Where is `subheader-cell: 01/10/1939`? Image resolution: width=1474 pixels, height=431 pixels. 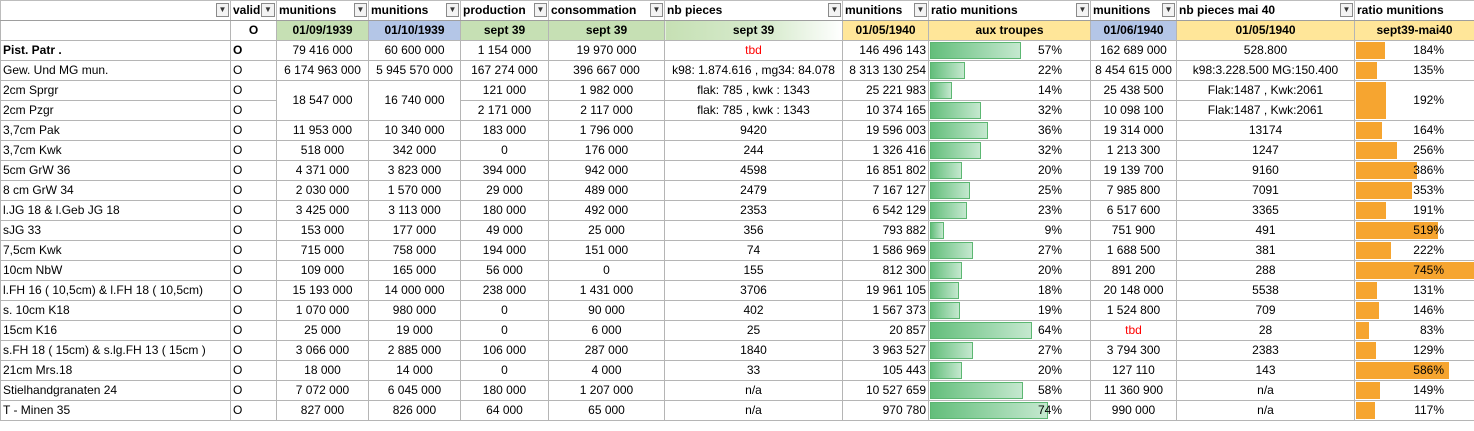 subheader-cell: 01/10/1939 is located at coordinates (414, 30).